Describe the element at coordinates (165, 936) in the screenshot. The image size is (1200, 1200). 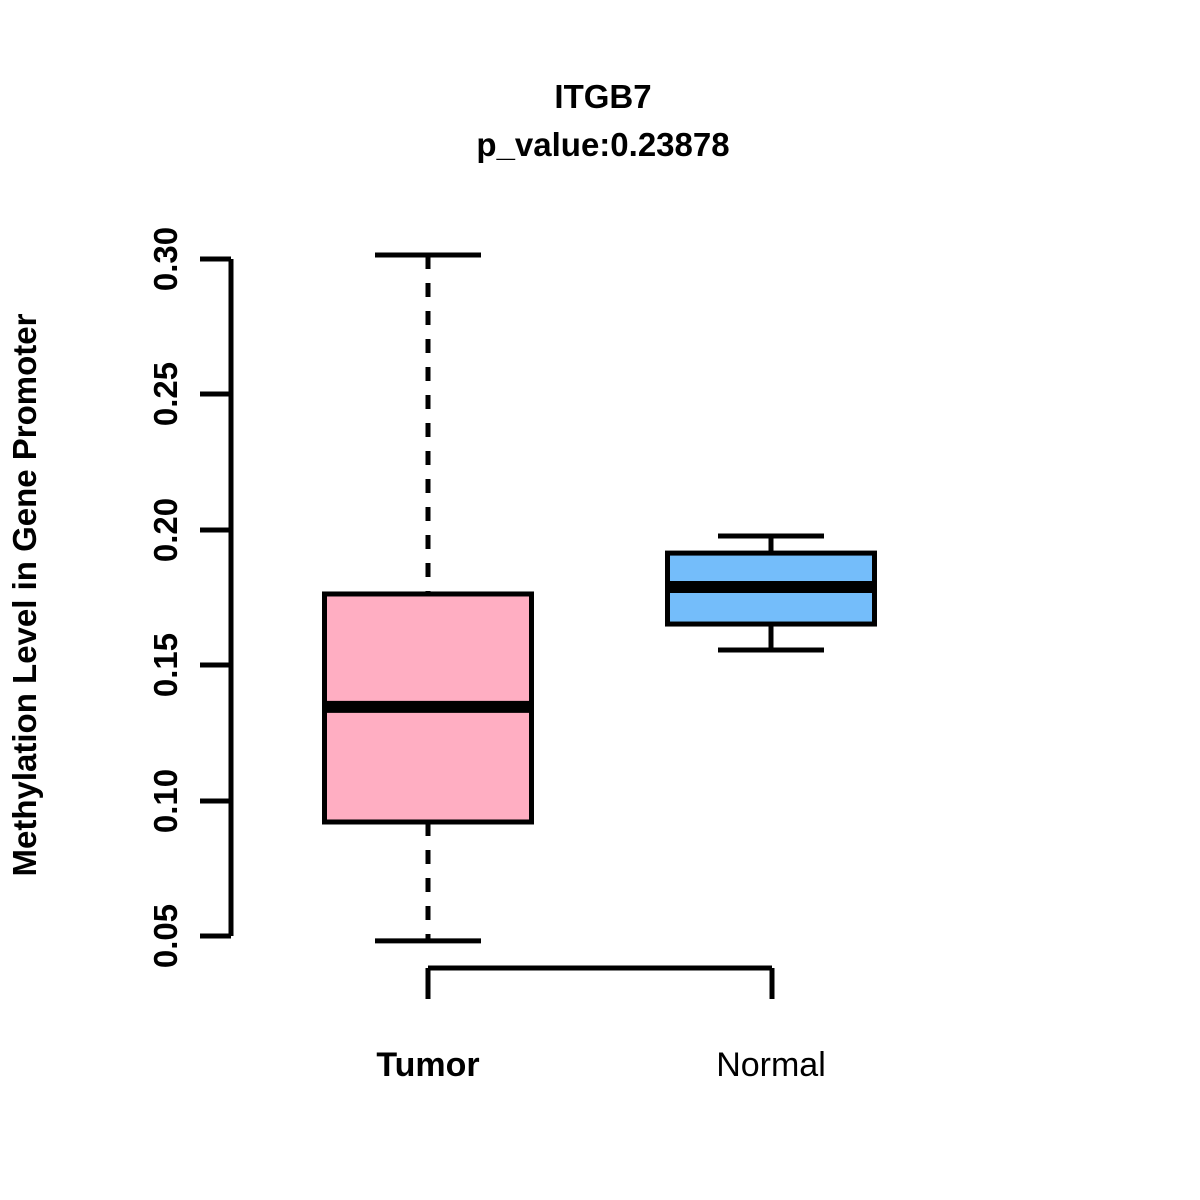
I see `y-tick-label-0.05: 0.05` at that location.